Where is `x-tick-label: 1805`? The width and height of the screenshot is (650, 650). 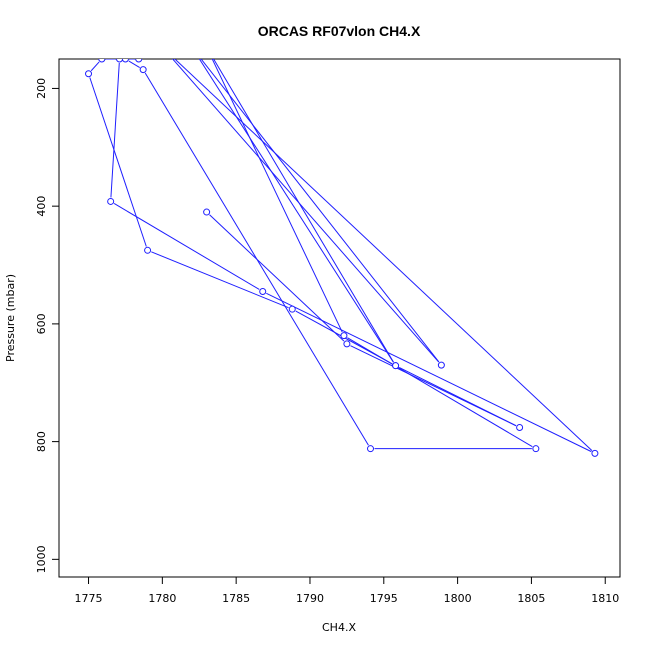
x-tick-label: 1805 is located at coordinates (531, 598).